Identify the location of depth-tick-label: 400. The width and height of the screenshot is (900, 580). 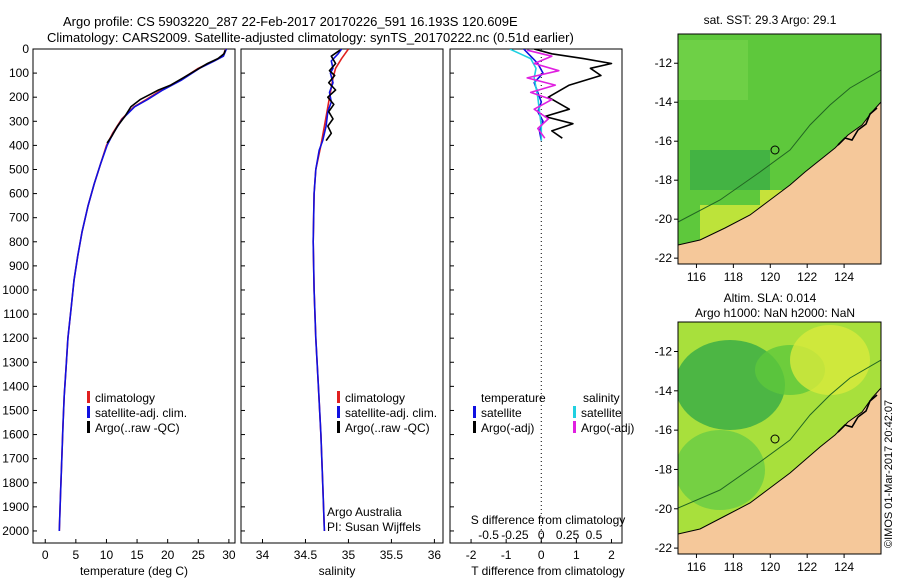
(19, 145).